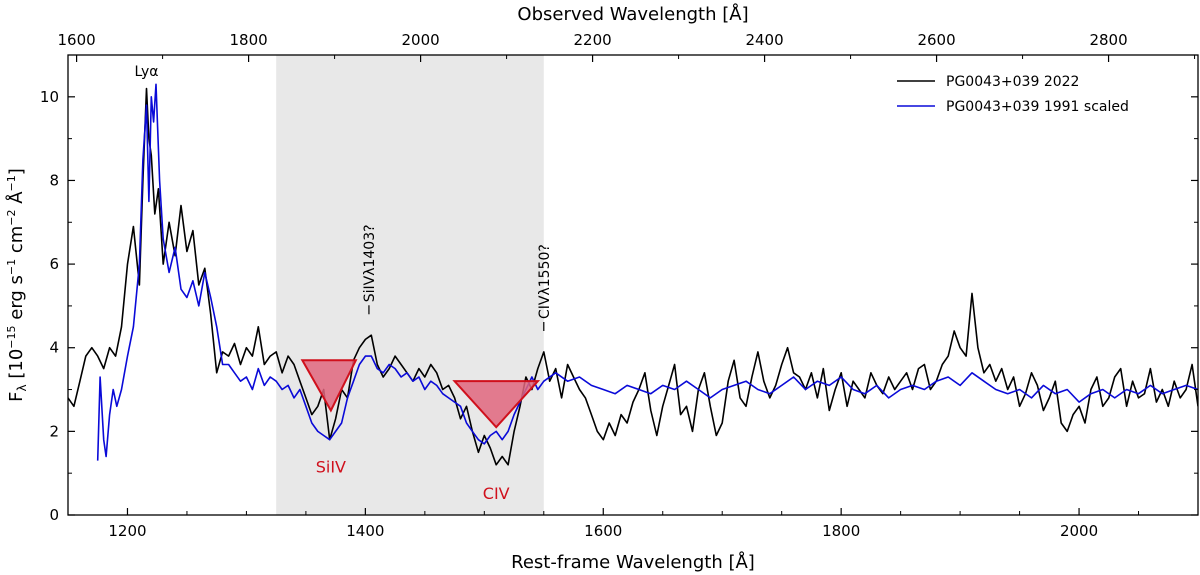  What do you see at coordinates (632, 14) in the screenshot?
I see `top-axis-title: Observed Wavelength [Å]` at bounding box center [632, 14].